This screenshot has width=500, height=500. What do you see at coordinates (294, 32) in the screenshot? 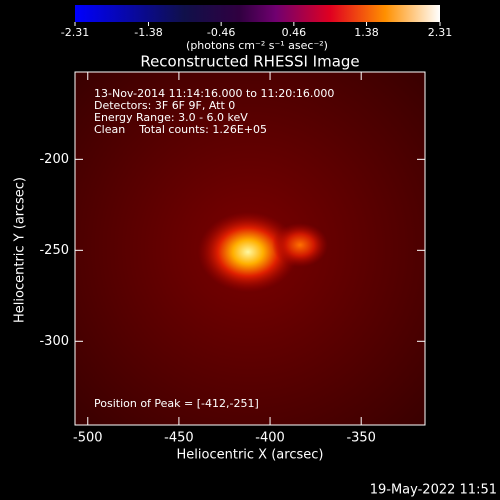
I see `colorbar-tick-label: 0.46` at bounding box center [294, 32].